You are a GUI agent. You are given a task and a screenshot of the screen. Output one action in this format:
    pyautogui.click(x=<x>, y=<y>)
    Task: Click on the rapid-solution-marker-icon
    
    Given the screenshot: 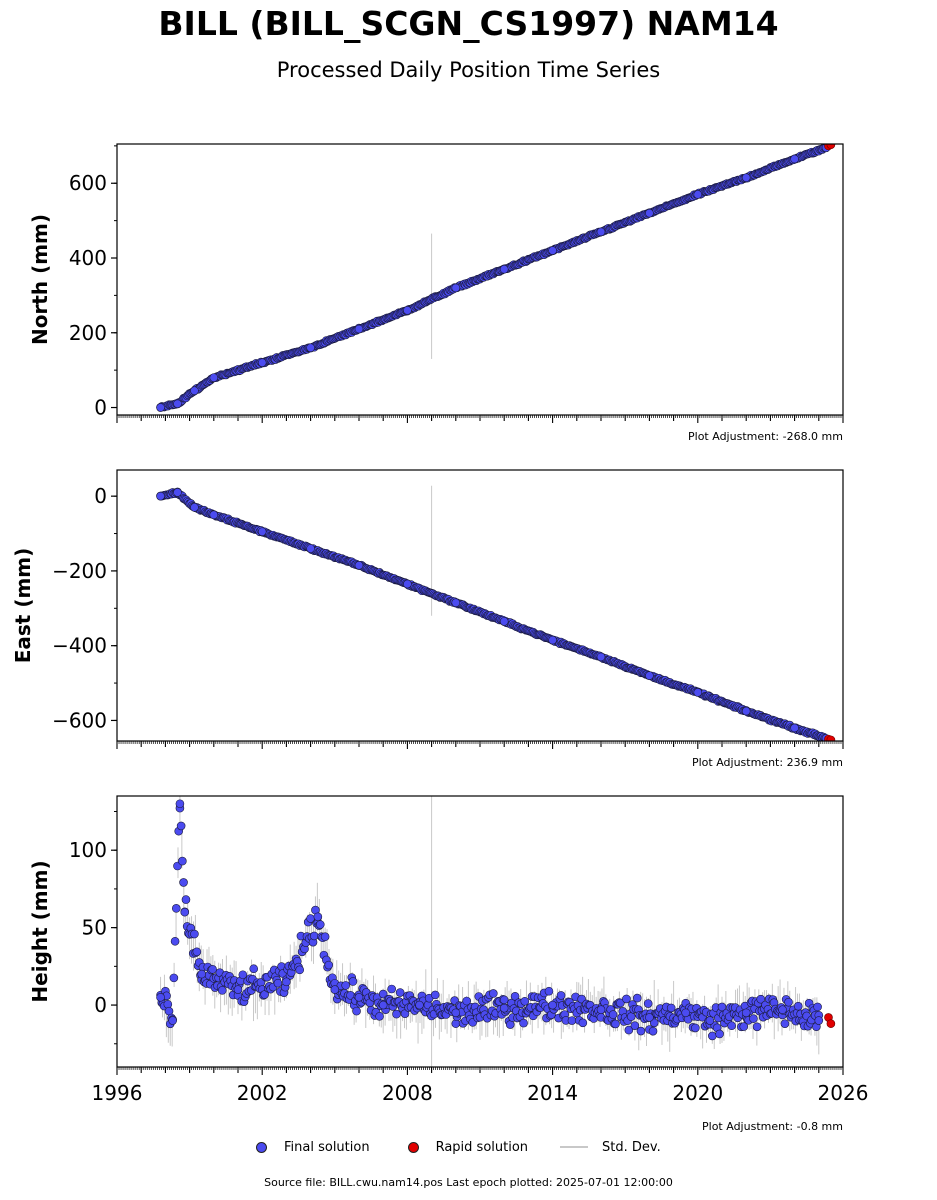 What is the action you would take?
    pyautogui.click(x=413, y=1147)
    